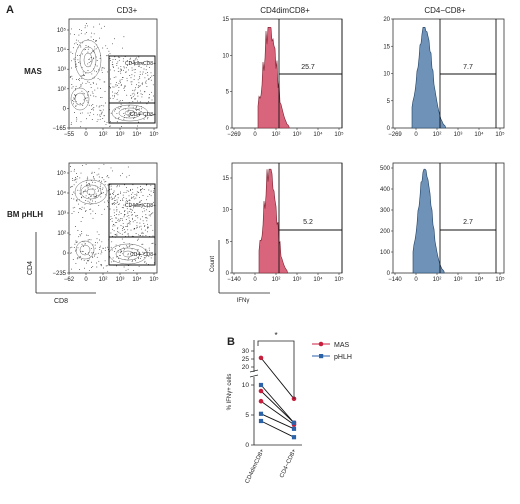  What do you see at coordinates (261, 385) in the screenshot?
I see `data-point-phlh` at bounding box center [261, 385].